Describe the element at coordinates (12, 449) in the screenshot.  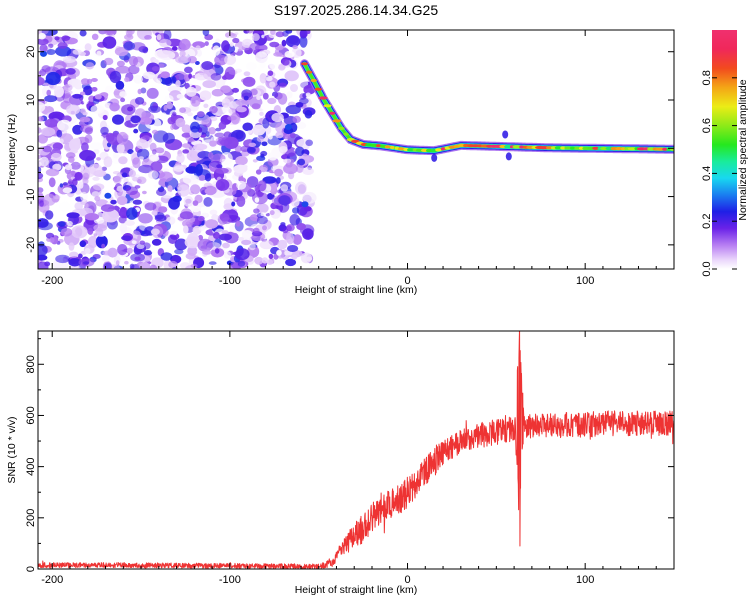
I see `snr-ylabel: SNR (10 * v/v)` at that location.